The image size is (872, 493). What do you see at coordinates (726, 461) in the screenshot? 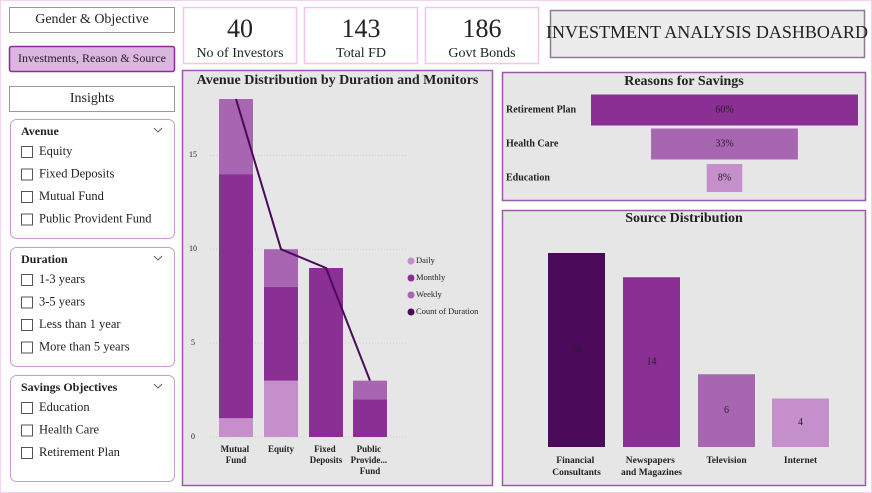
I see `x-tick-label: Television` at bounding box center [726, 461].